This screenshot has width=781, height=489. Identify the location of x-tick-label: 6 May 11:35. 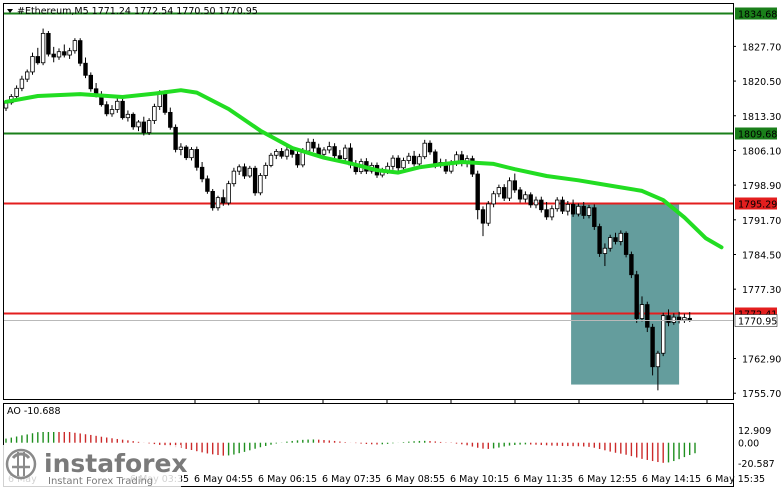
(543, 479).